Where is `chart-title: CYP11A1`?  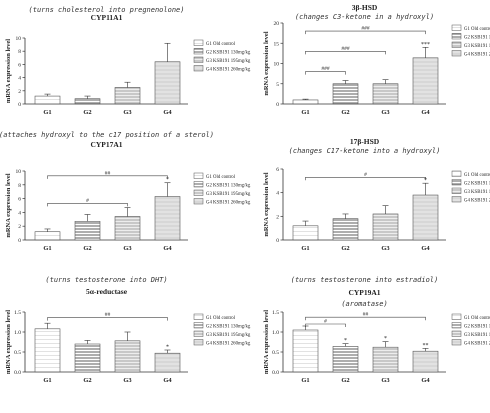
chart-title: CYP11A1 is located at coordinates (107, 17).